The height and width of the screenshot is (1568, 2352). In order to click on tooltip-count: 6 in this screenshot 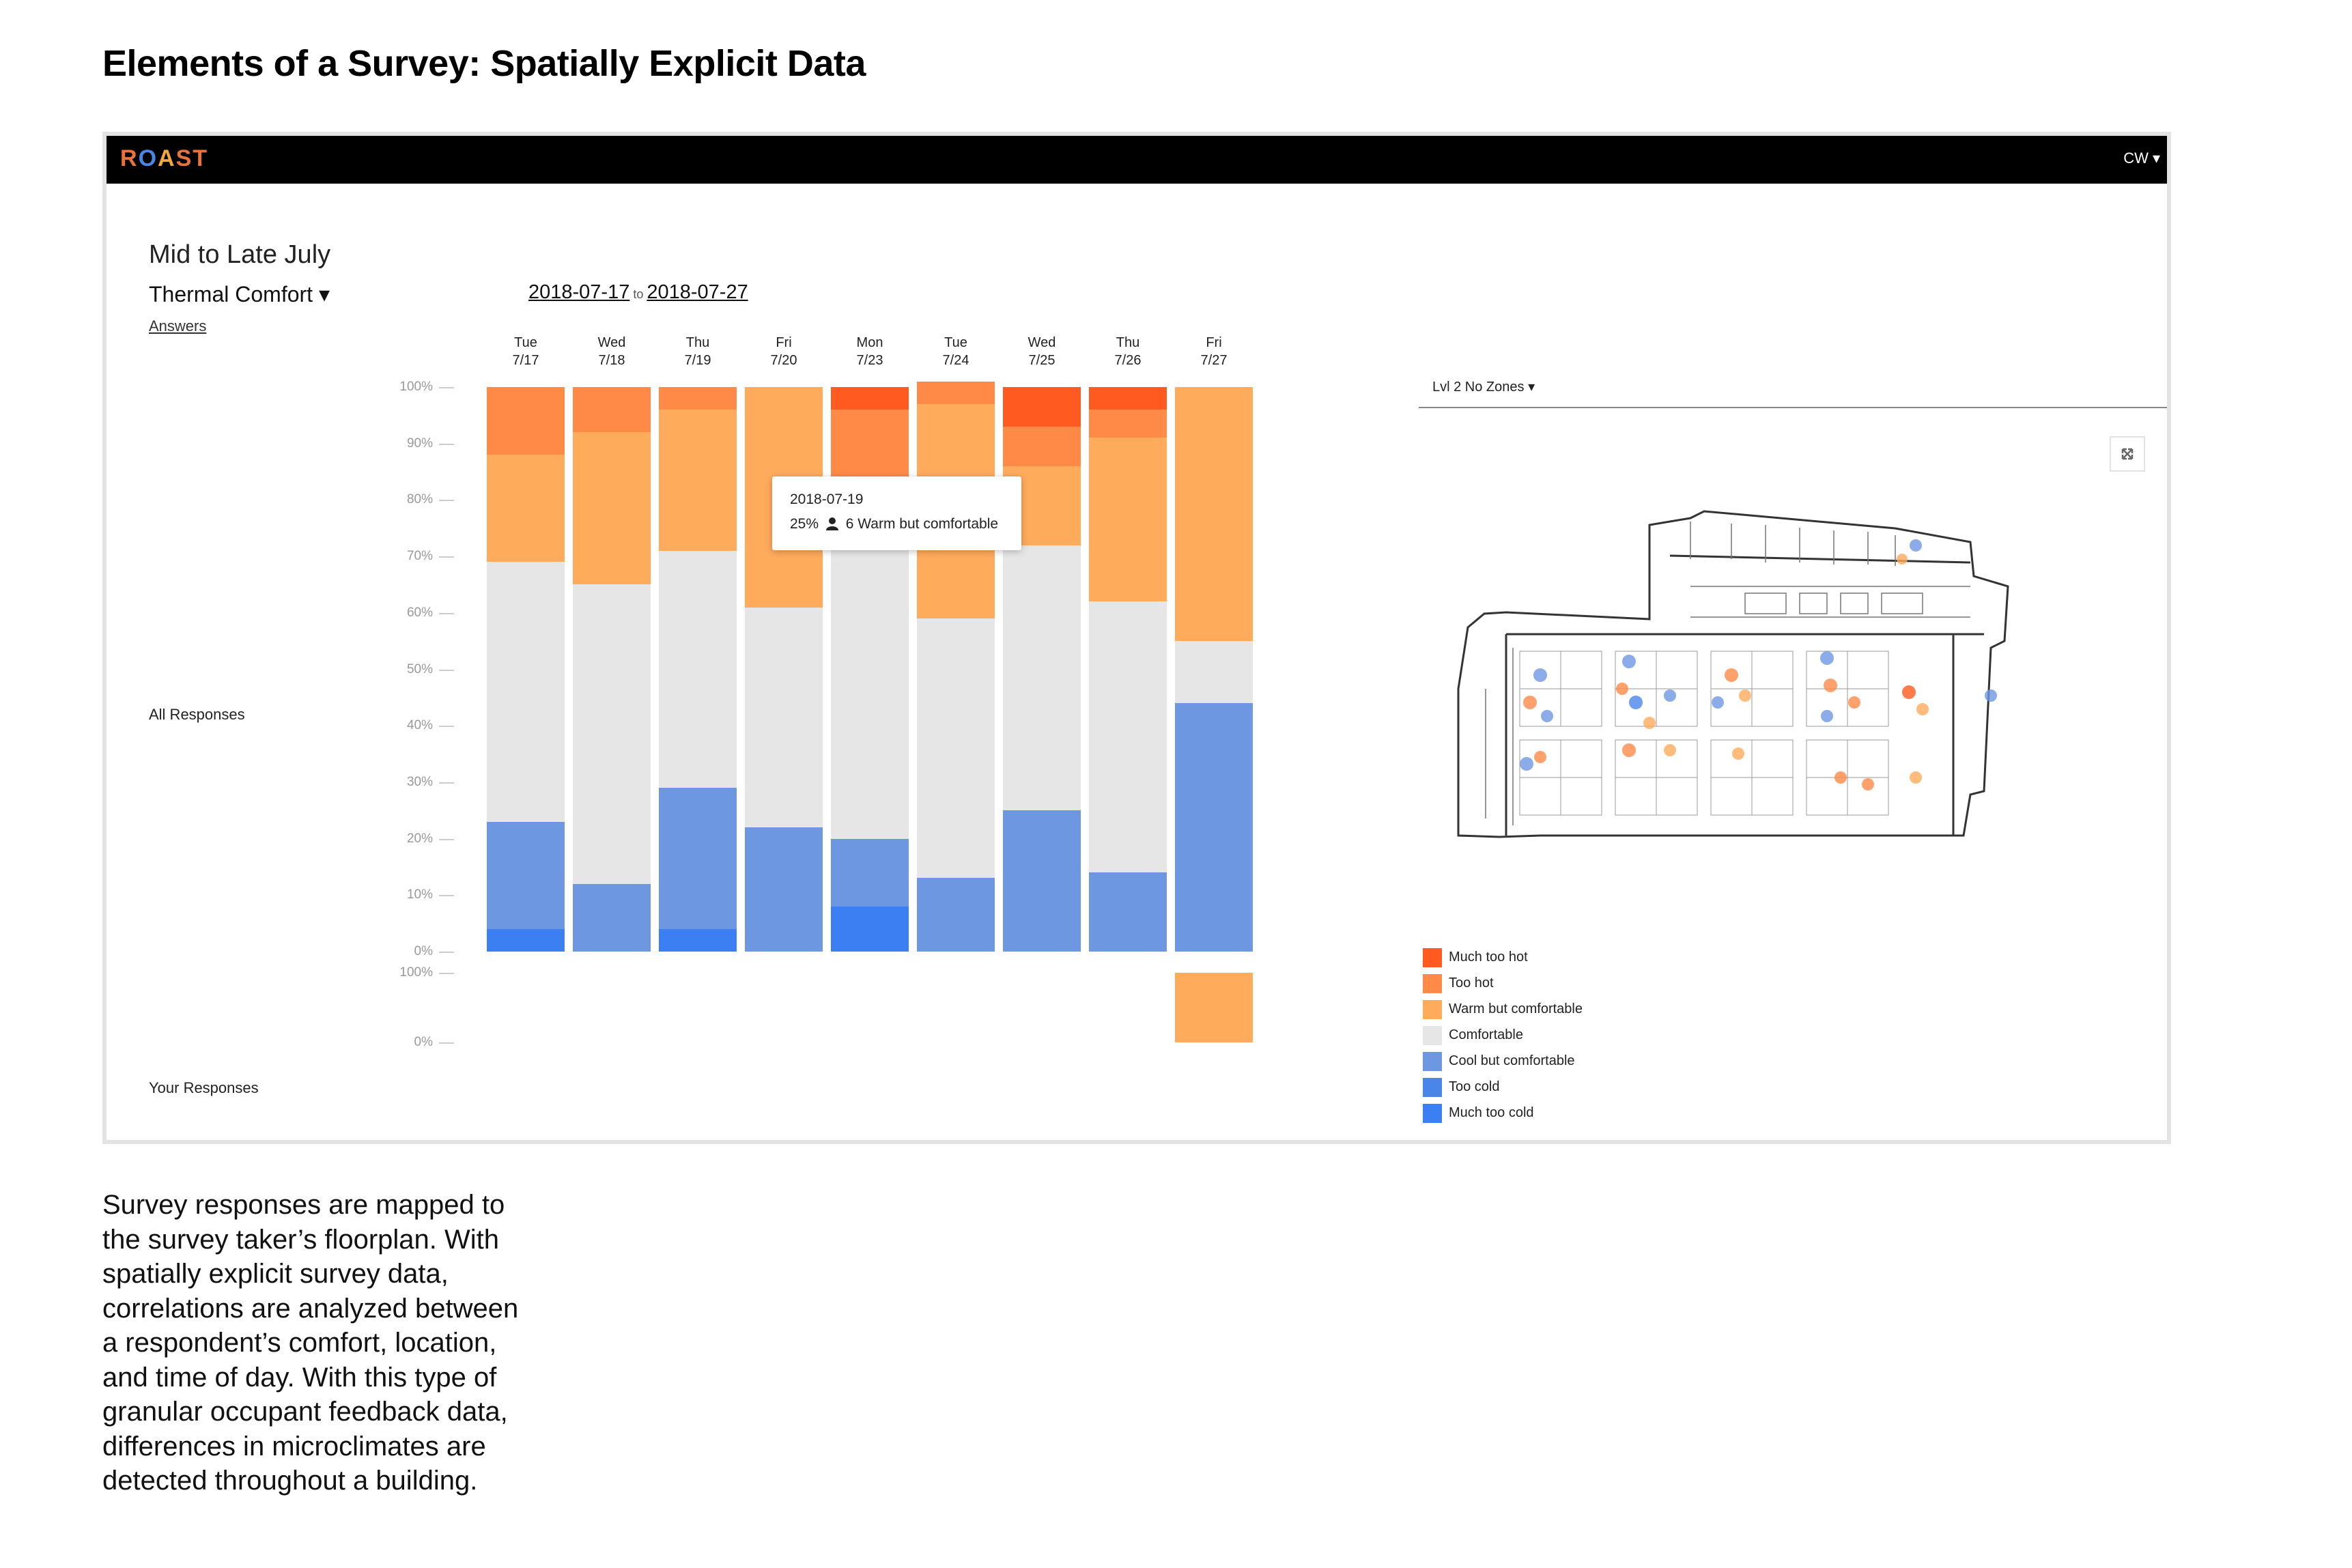, I will do `click(849, 524)`.